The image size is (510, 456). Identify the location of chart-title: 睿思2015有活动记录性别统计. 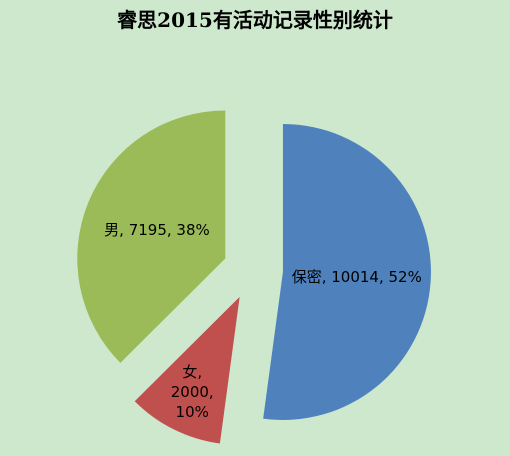
(255, 20).